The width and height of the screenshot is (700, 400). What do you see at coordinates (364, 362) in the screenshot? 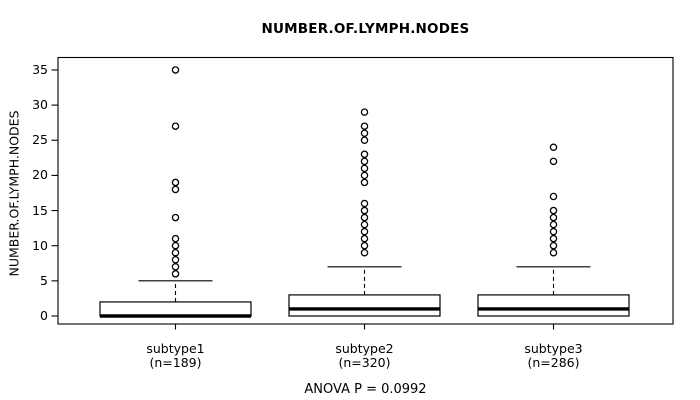
I see `group-sublabel-subtype2: (n=320)` at bounding box center [364, 362].